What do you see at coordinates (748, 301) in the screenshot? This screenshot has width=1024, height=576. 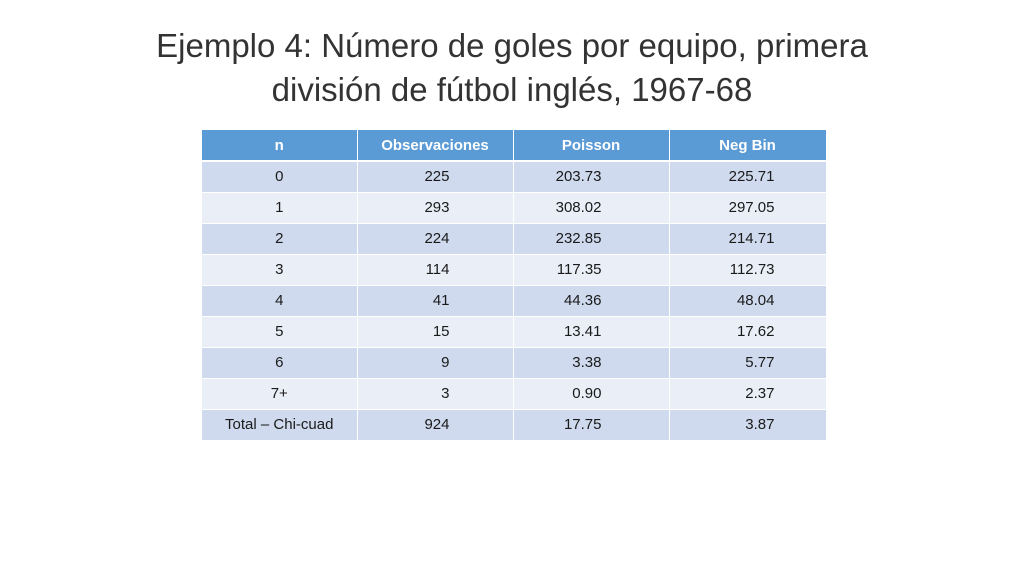 I see `cell-neg-bin: 48.04` at bounding box center [748, 301].